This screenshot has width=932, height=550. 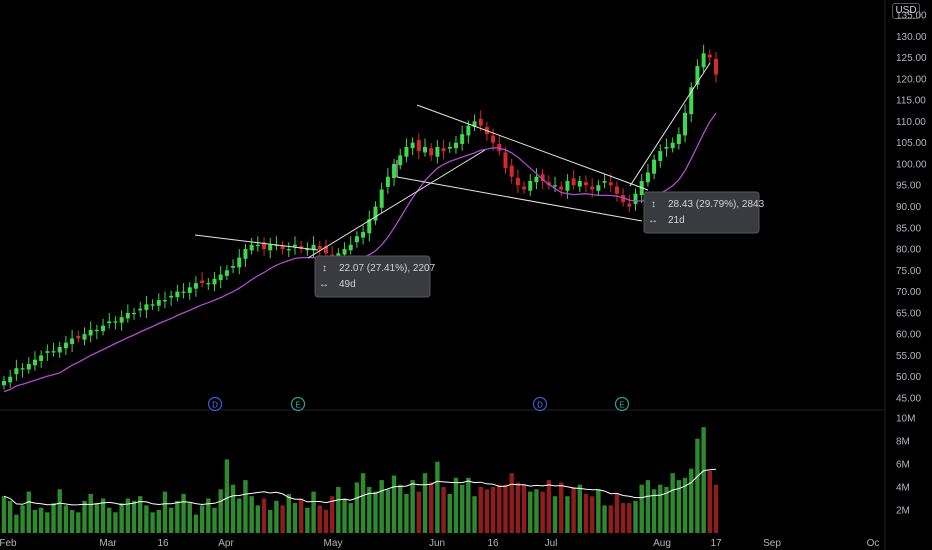 What do you see at coordinates (324, 284) in the screenshot?
I see `measure-days-icon: ↔` at bounding box center [324, 284].